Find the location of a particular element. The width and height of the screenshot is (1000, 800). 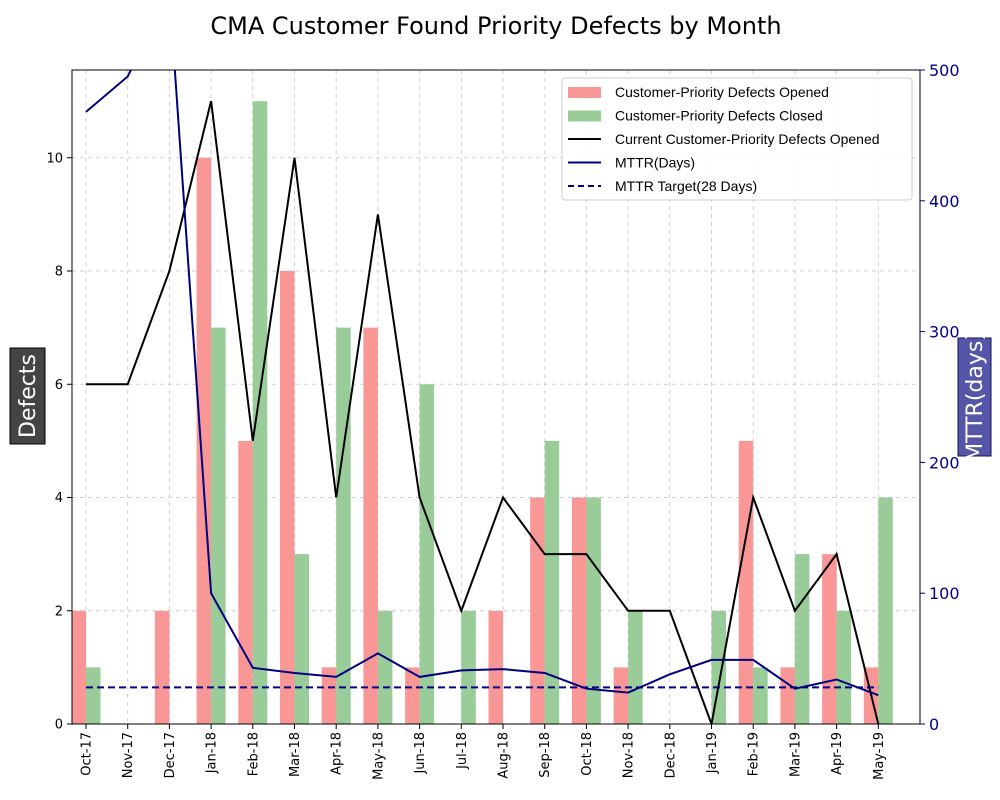

legend-label: MTTR(Days) is located at coordinates (655, 163).